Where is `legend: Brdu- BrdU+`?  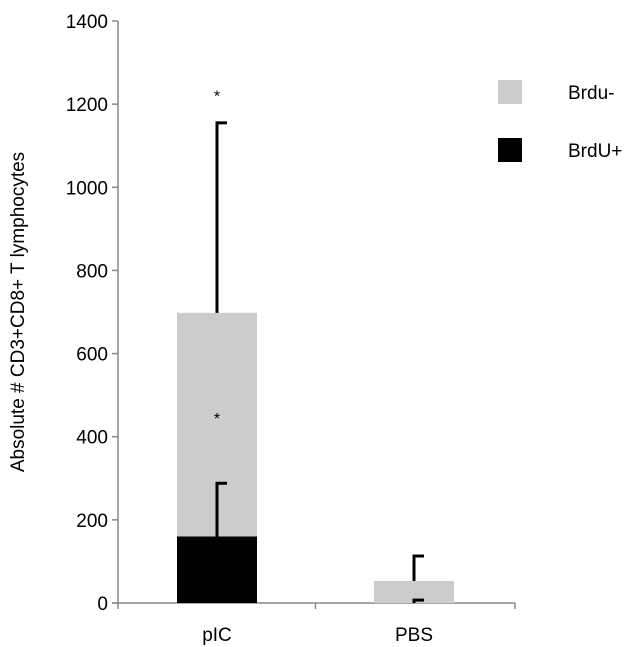 legend: Brdu- BrdU+ is located at coordinates (560, 121).